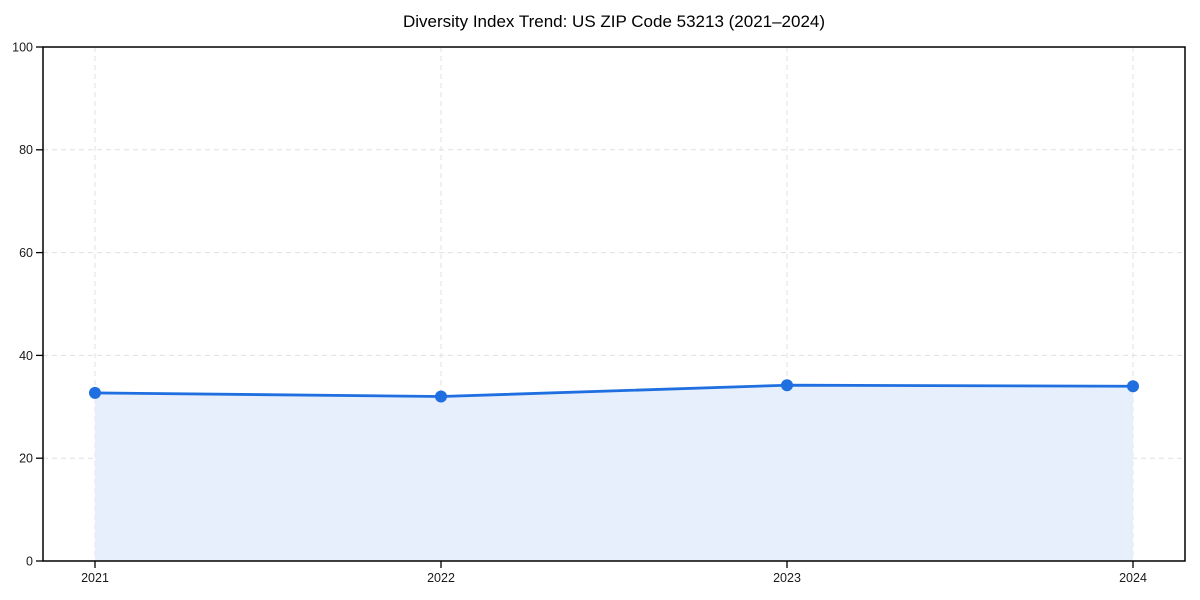  Describe the element at coordinates (29, 561) in the screenshot. I see `y-tick-label: 0` at that location.